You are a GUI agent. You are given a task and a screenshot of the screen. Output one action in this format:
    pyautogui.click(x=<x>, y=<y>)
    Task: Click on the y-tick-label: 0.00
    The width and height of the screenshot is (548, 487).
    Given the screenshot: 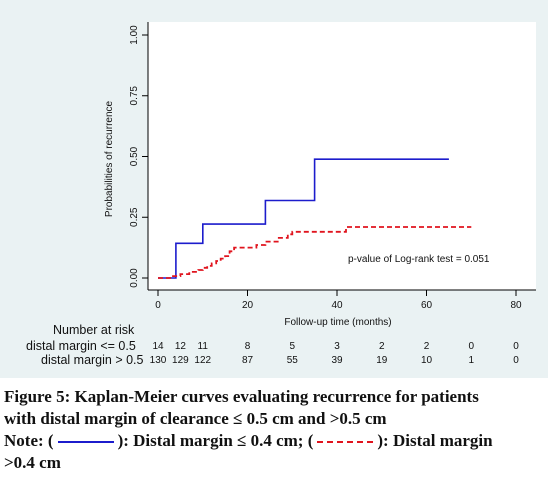 What is the action you would take?
    pyautogui.click(x=134, y=278)
    